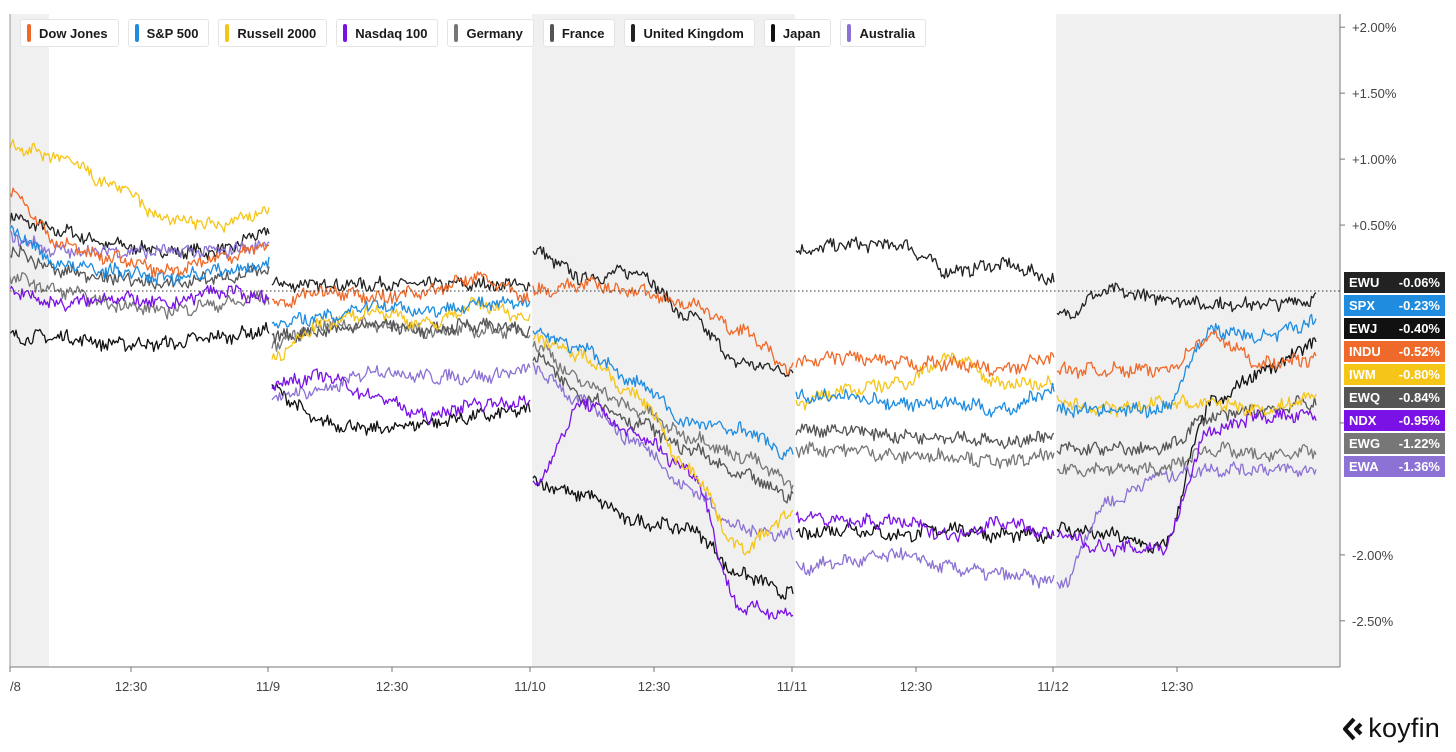  I want to click on badge-value: -1.22%, so click(1420, 443).